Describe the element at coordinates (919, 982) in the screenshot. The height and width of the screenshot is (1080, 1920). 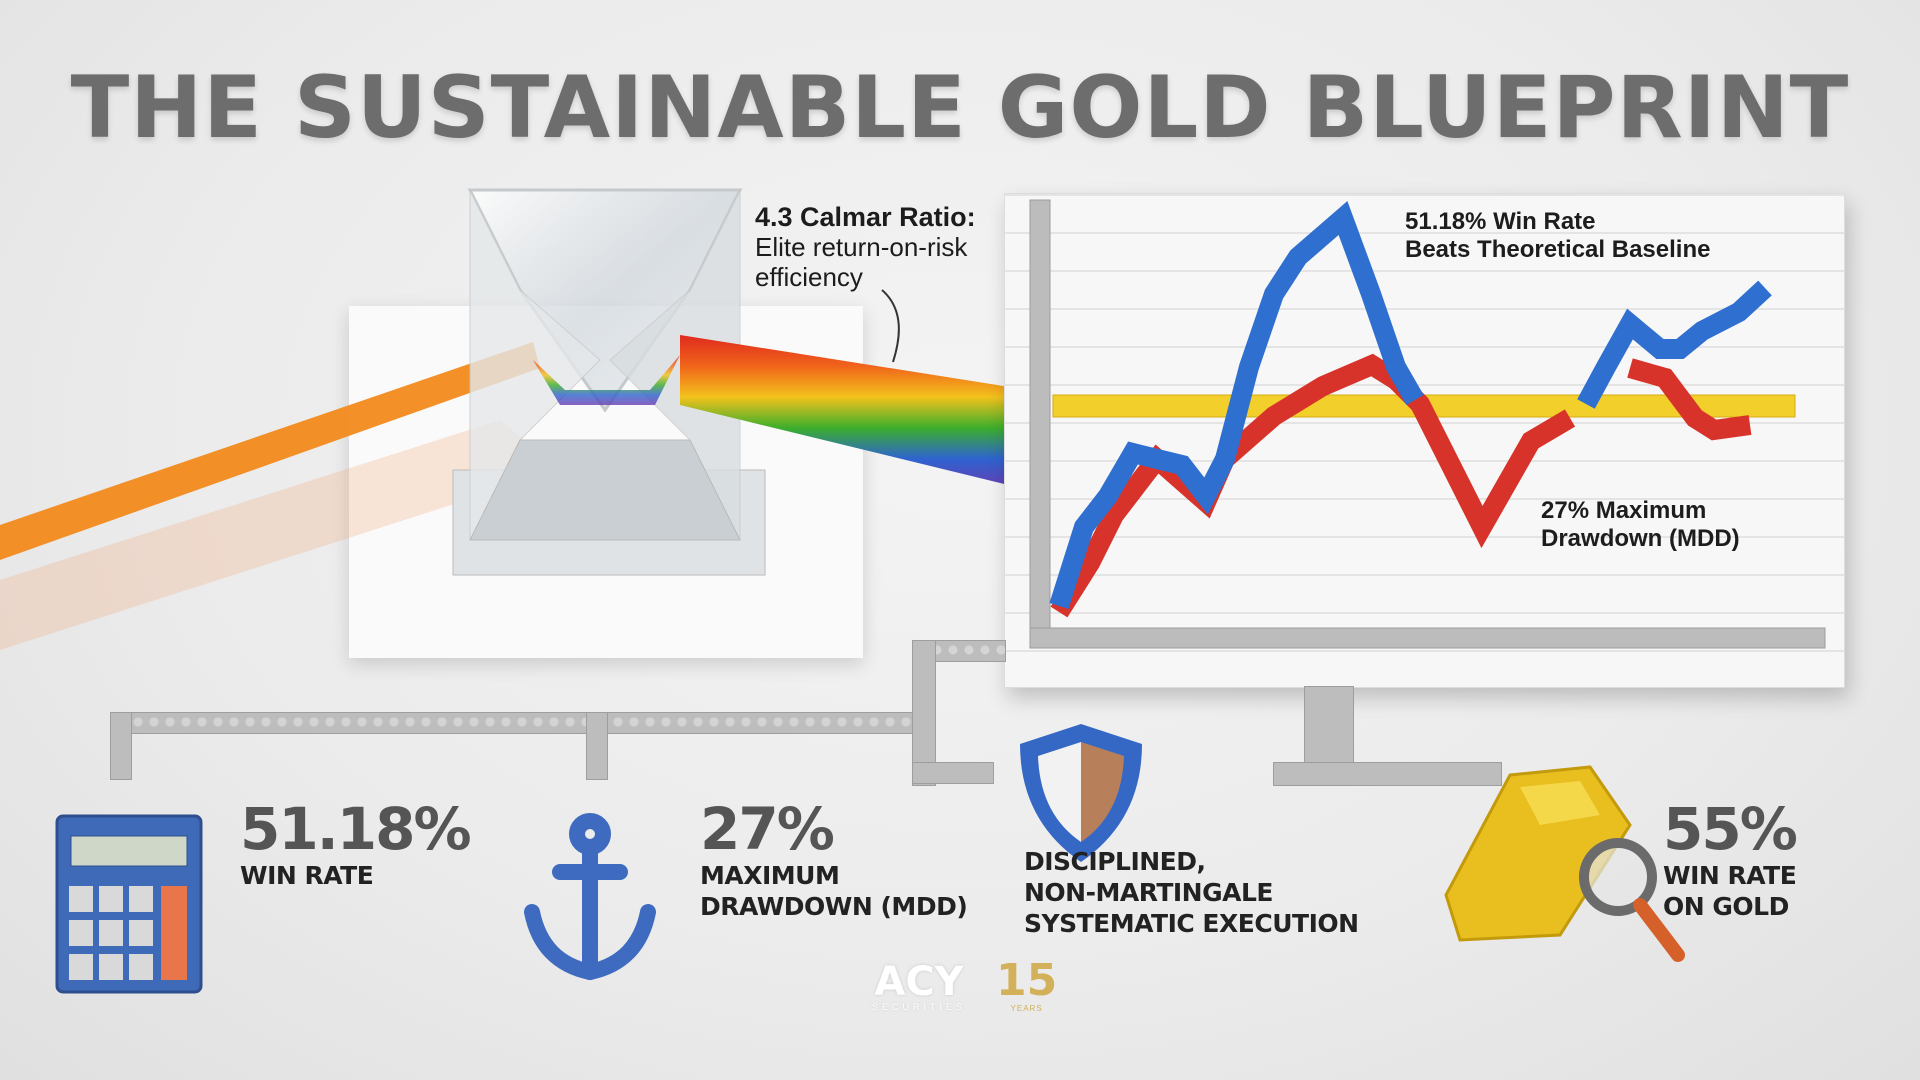
I see `logo-brand: ACY` at that location.